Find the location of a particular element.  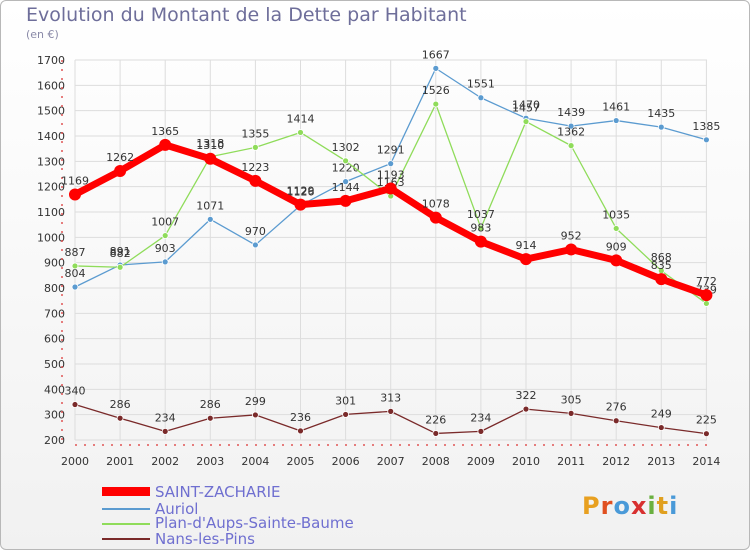

y-tick-label-1400: 1400 is located at coordinates (51, 136).